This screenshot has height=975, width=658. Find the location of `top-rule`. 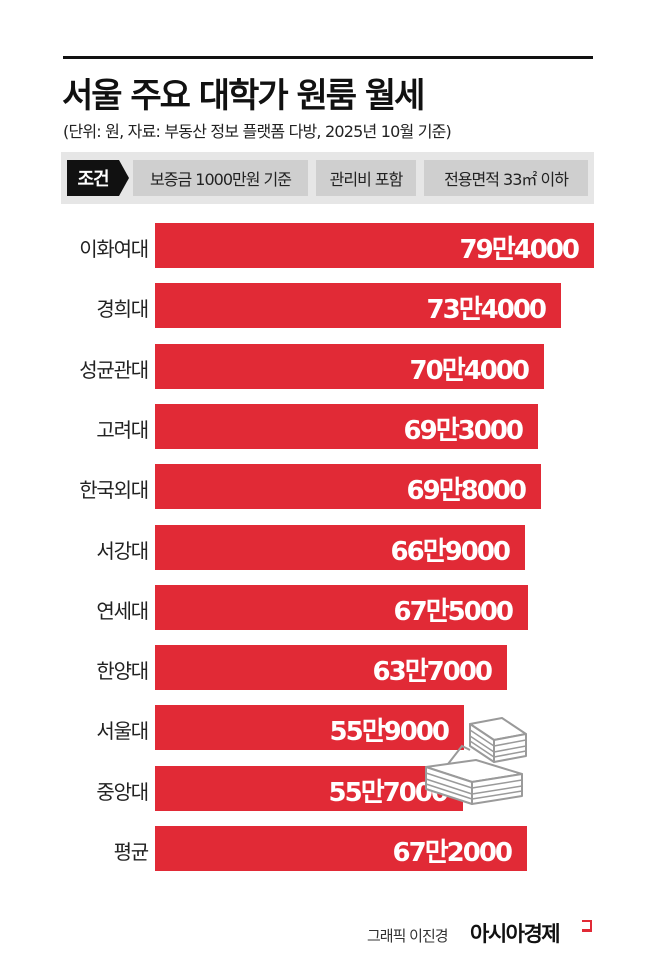

top-rule is located at coordinates (328, 57).